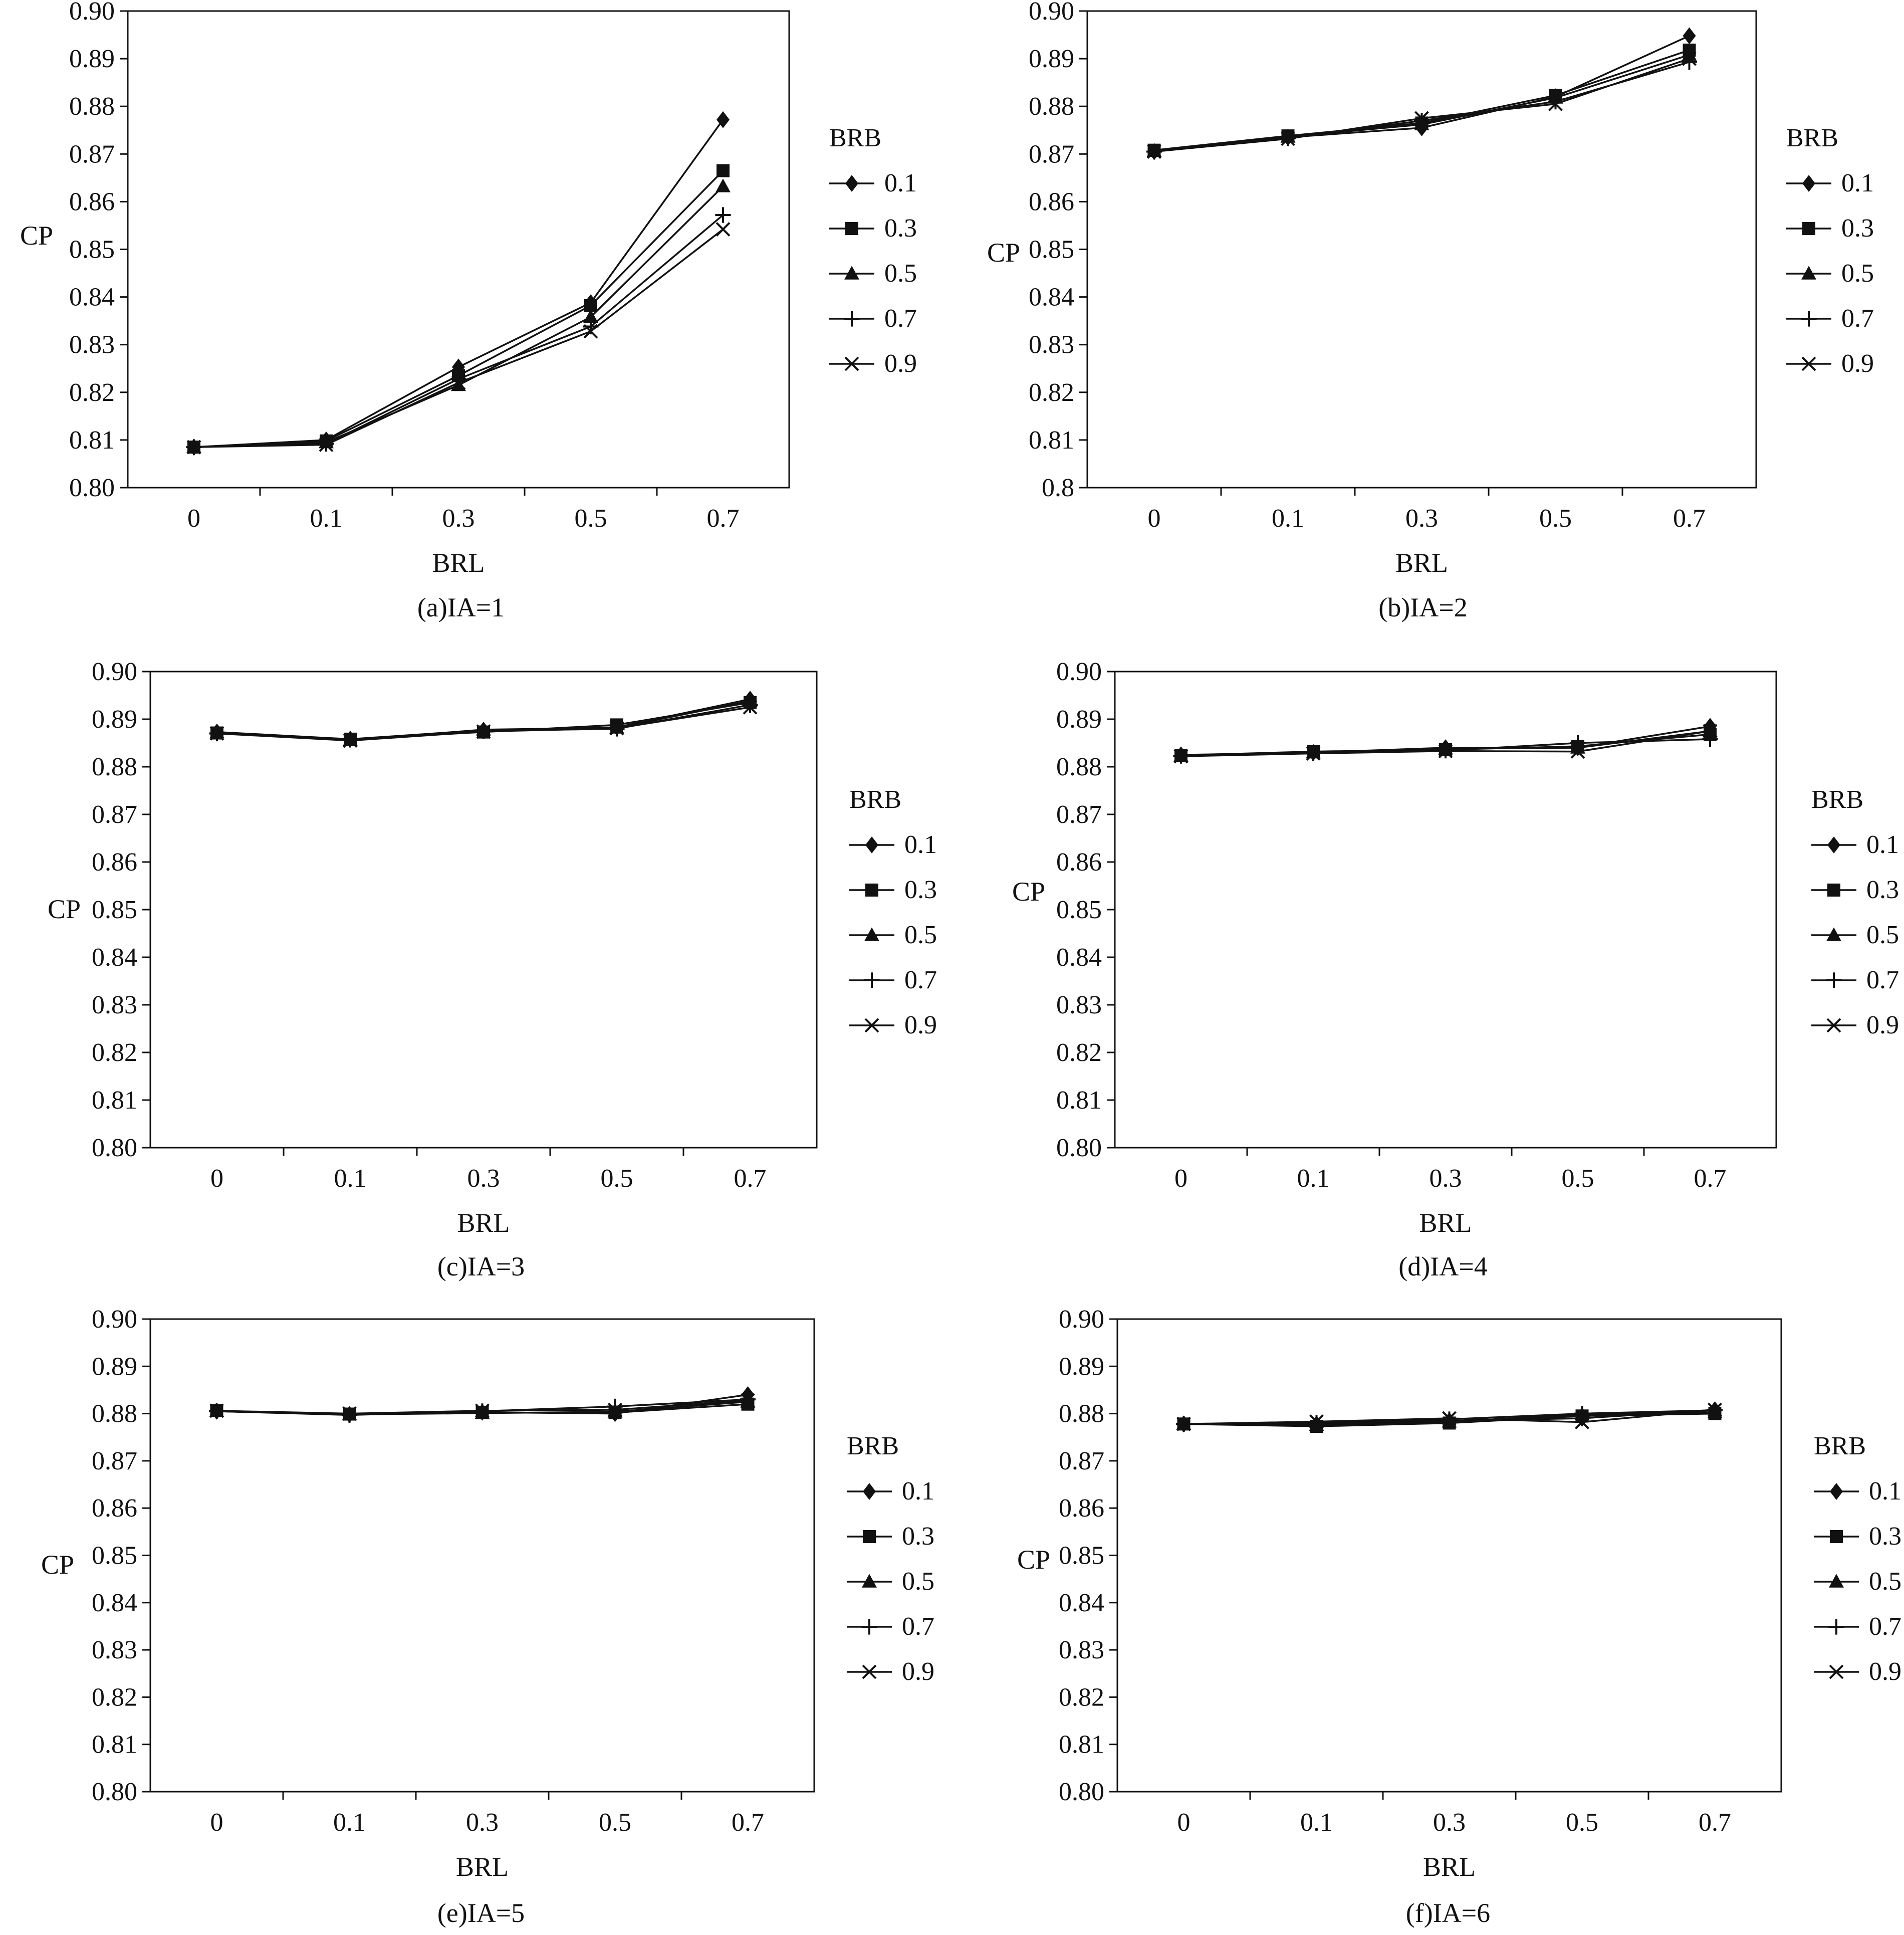  What do you see at coordinates (115, 1697) in the screenshot?
I see `y-tick-label: 0.82` at bounding box center [115, 1697].